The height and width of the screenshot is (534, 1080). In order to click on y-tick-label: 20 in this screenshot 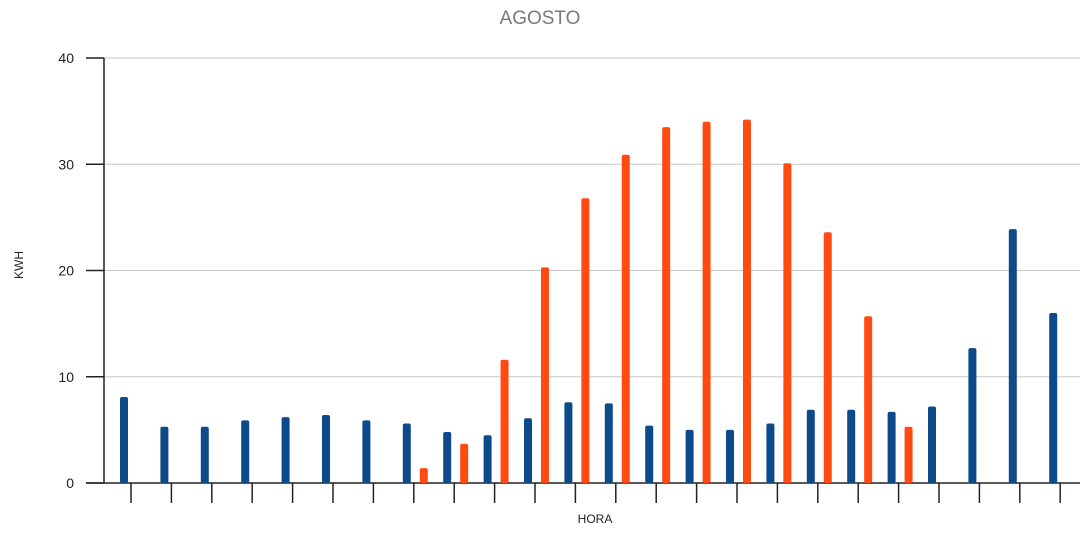, I will do `click(66, 271)`.